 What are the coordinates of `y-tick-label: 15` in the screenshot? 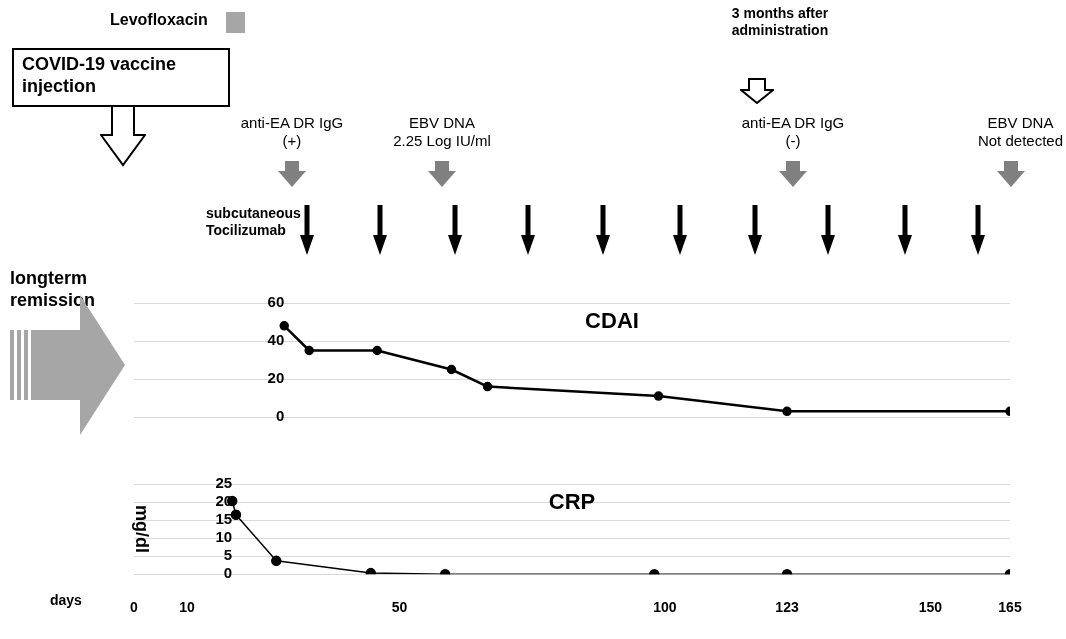 It's located at (224, 519).